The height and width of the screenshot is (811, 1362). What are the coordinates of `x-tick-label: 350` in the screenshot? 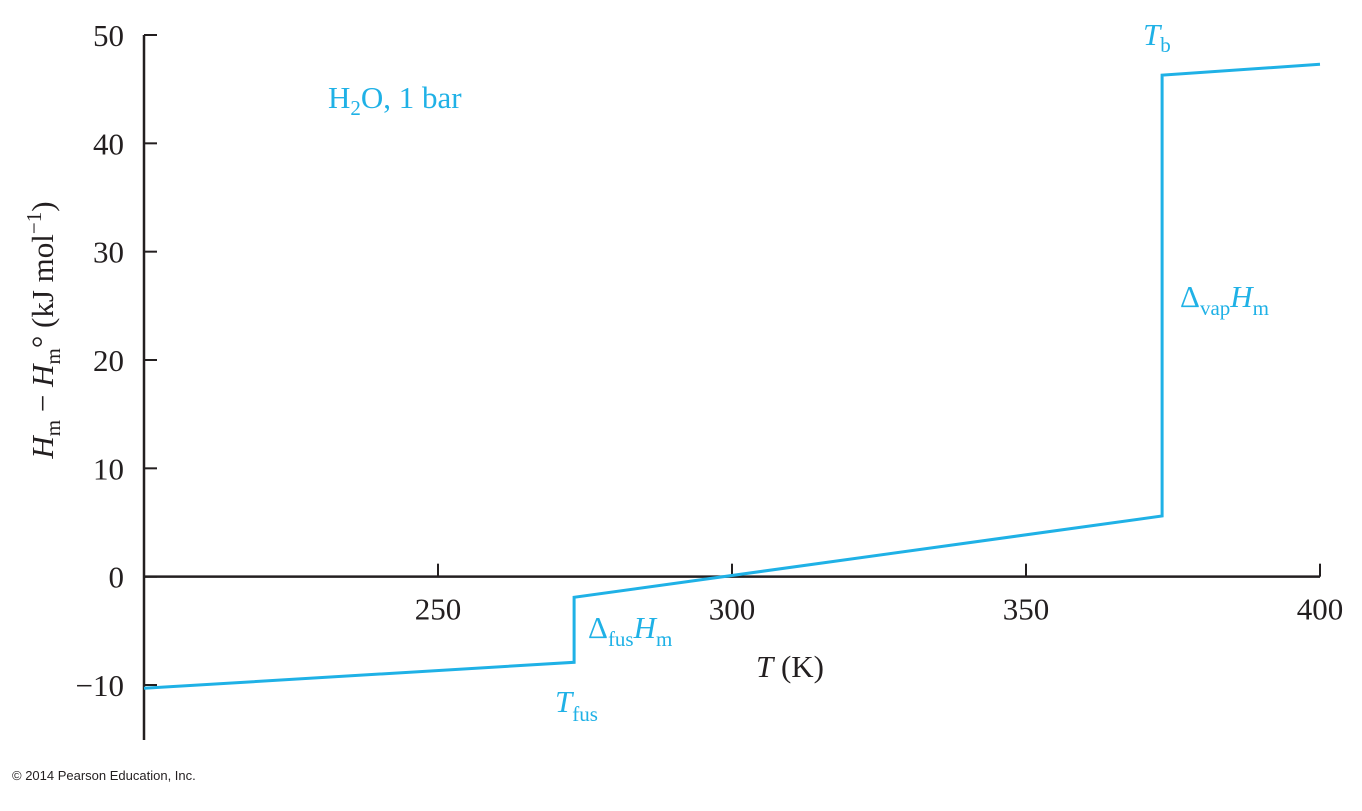 It's located at (1026, 609).